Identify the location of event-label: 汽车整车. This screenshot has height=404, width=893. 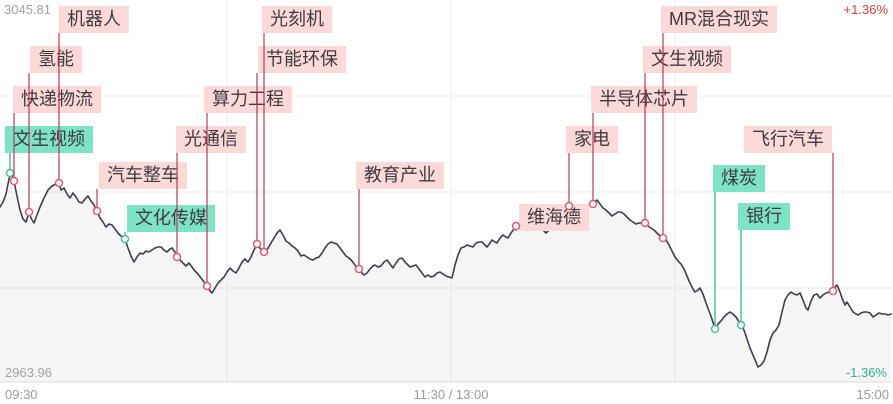
(143, 175).